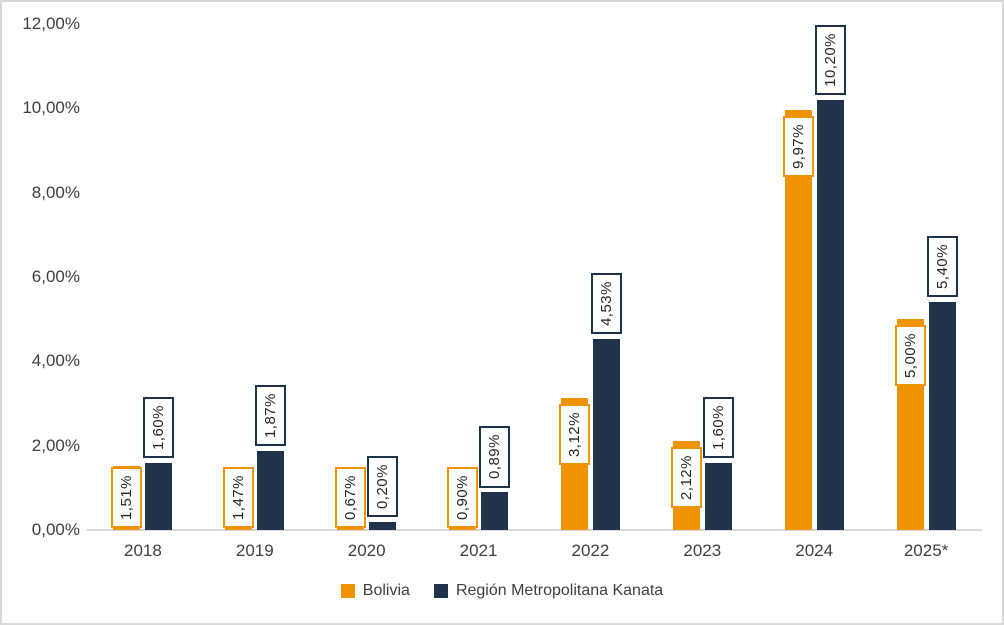  I want to click on data-label-text: 0,90%, so click(463, 498).